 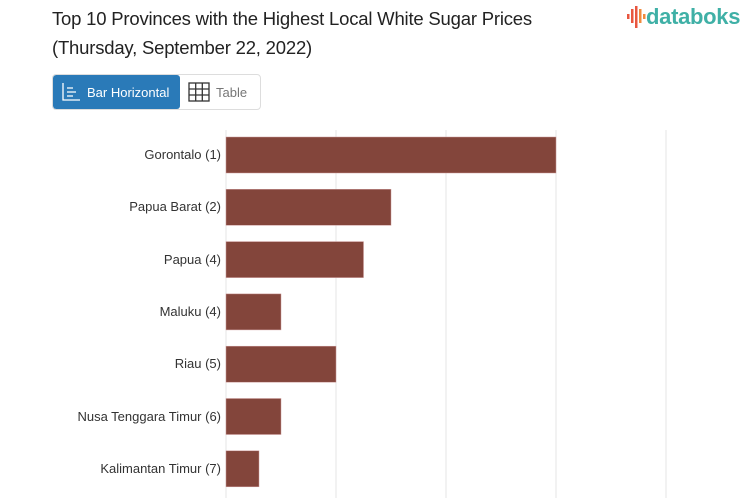 What do you see at coordinates (182, 47) in the screenshot?
I see `title-line-2: (Thursday, September 22, 2022)` at bounding box center [182, 47].